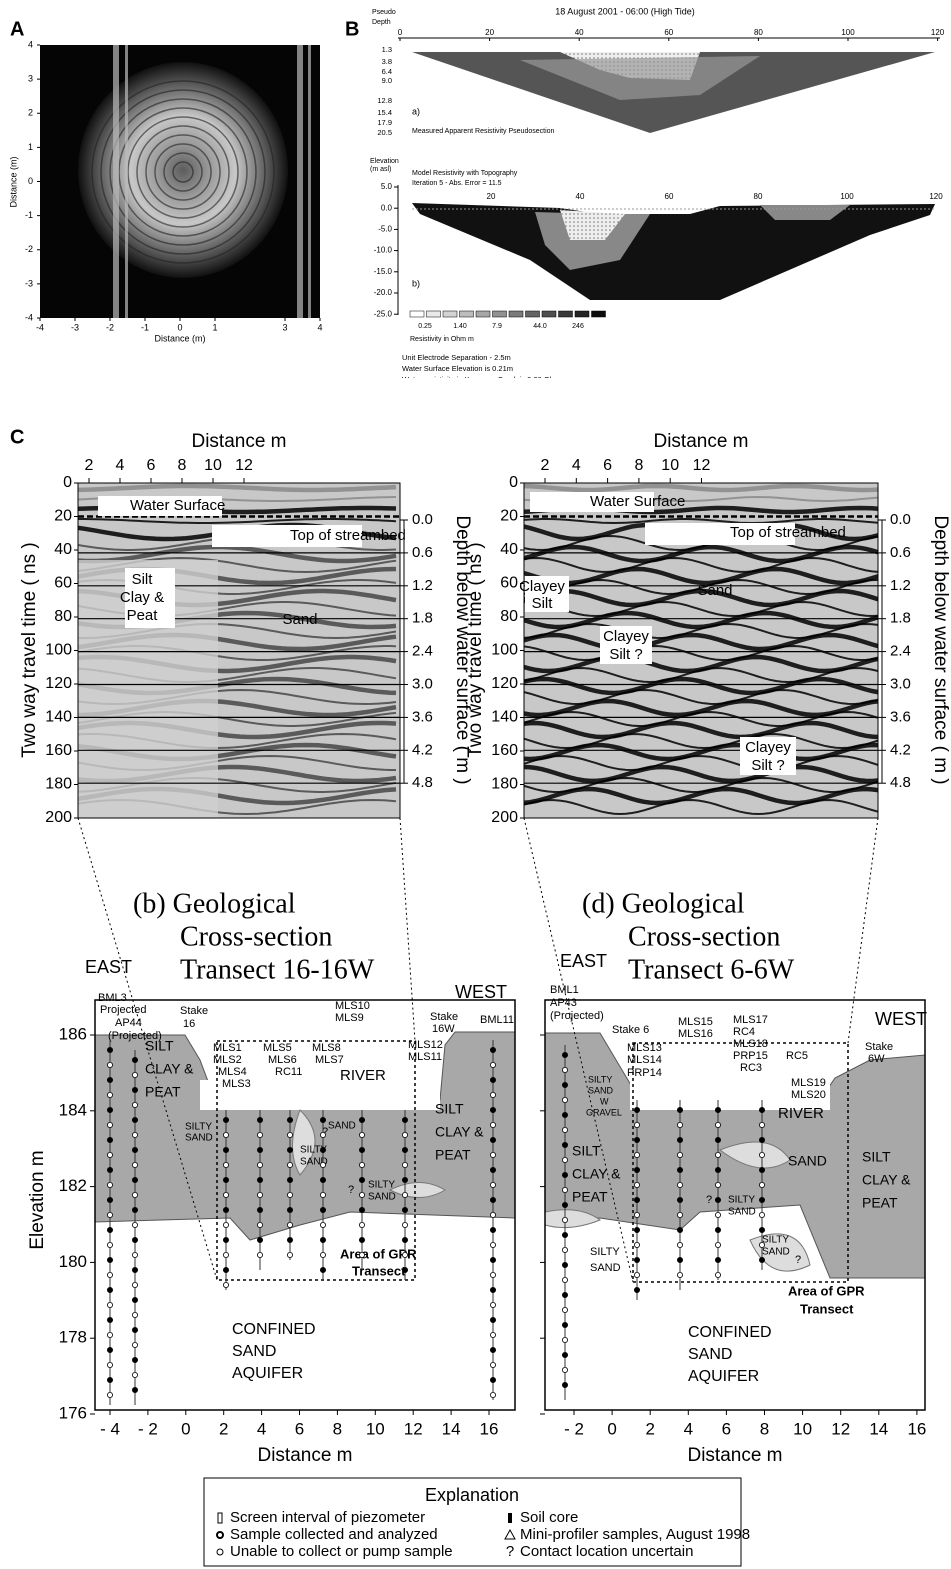 The image size is (951, 1569). Describe the element at coordinates (29, 249) in the screenshot. I see `y-tick-label: -2` at that location.